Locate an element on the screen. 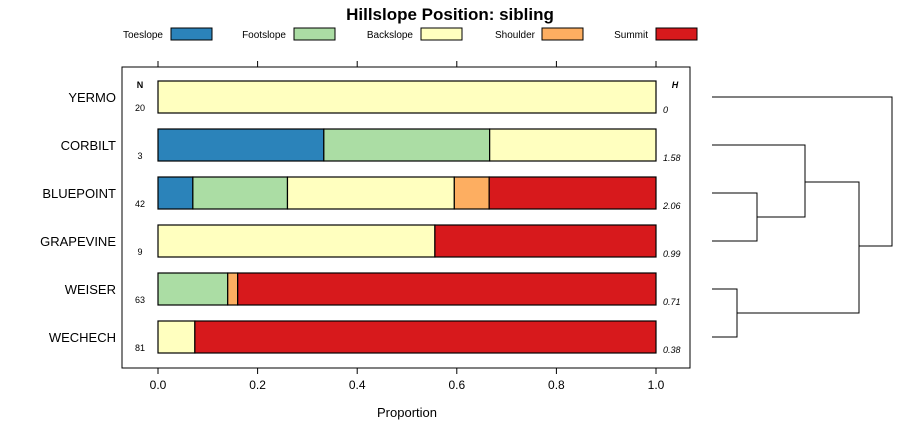 The image size is (900, 440). x-axis-title: Proportion is located at coordinates (407, 412).